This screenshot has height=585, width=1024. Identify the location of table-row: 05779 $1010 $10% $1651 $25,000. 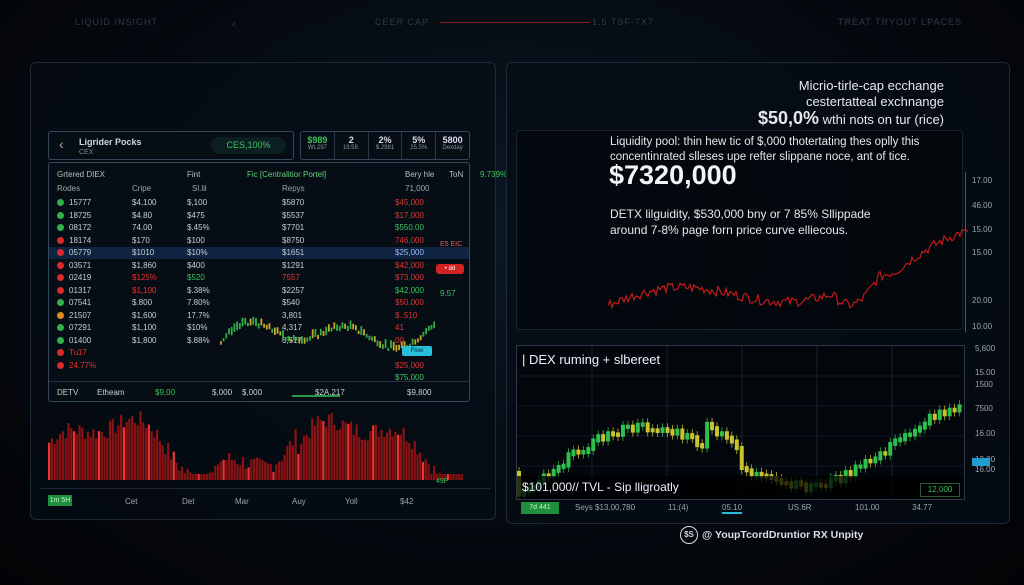
(259, 253).